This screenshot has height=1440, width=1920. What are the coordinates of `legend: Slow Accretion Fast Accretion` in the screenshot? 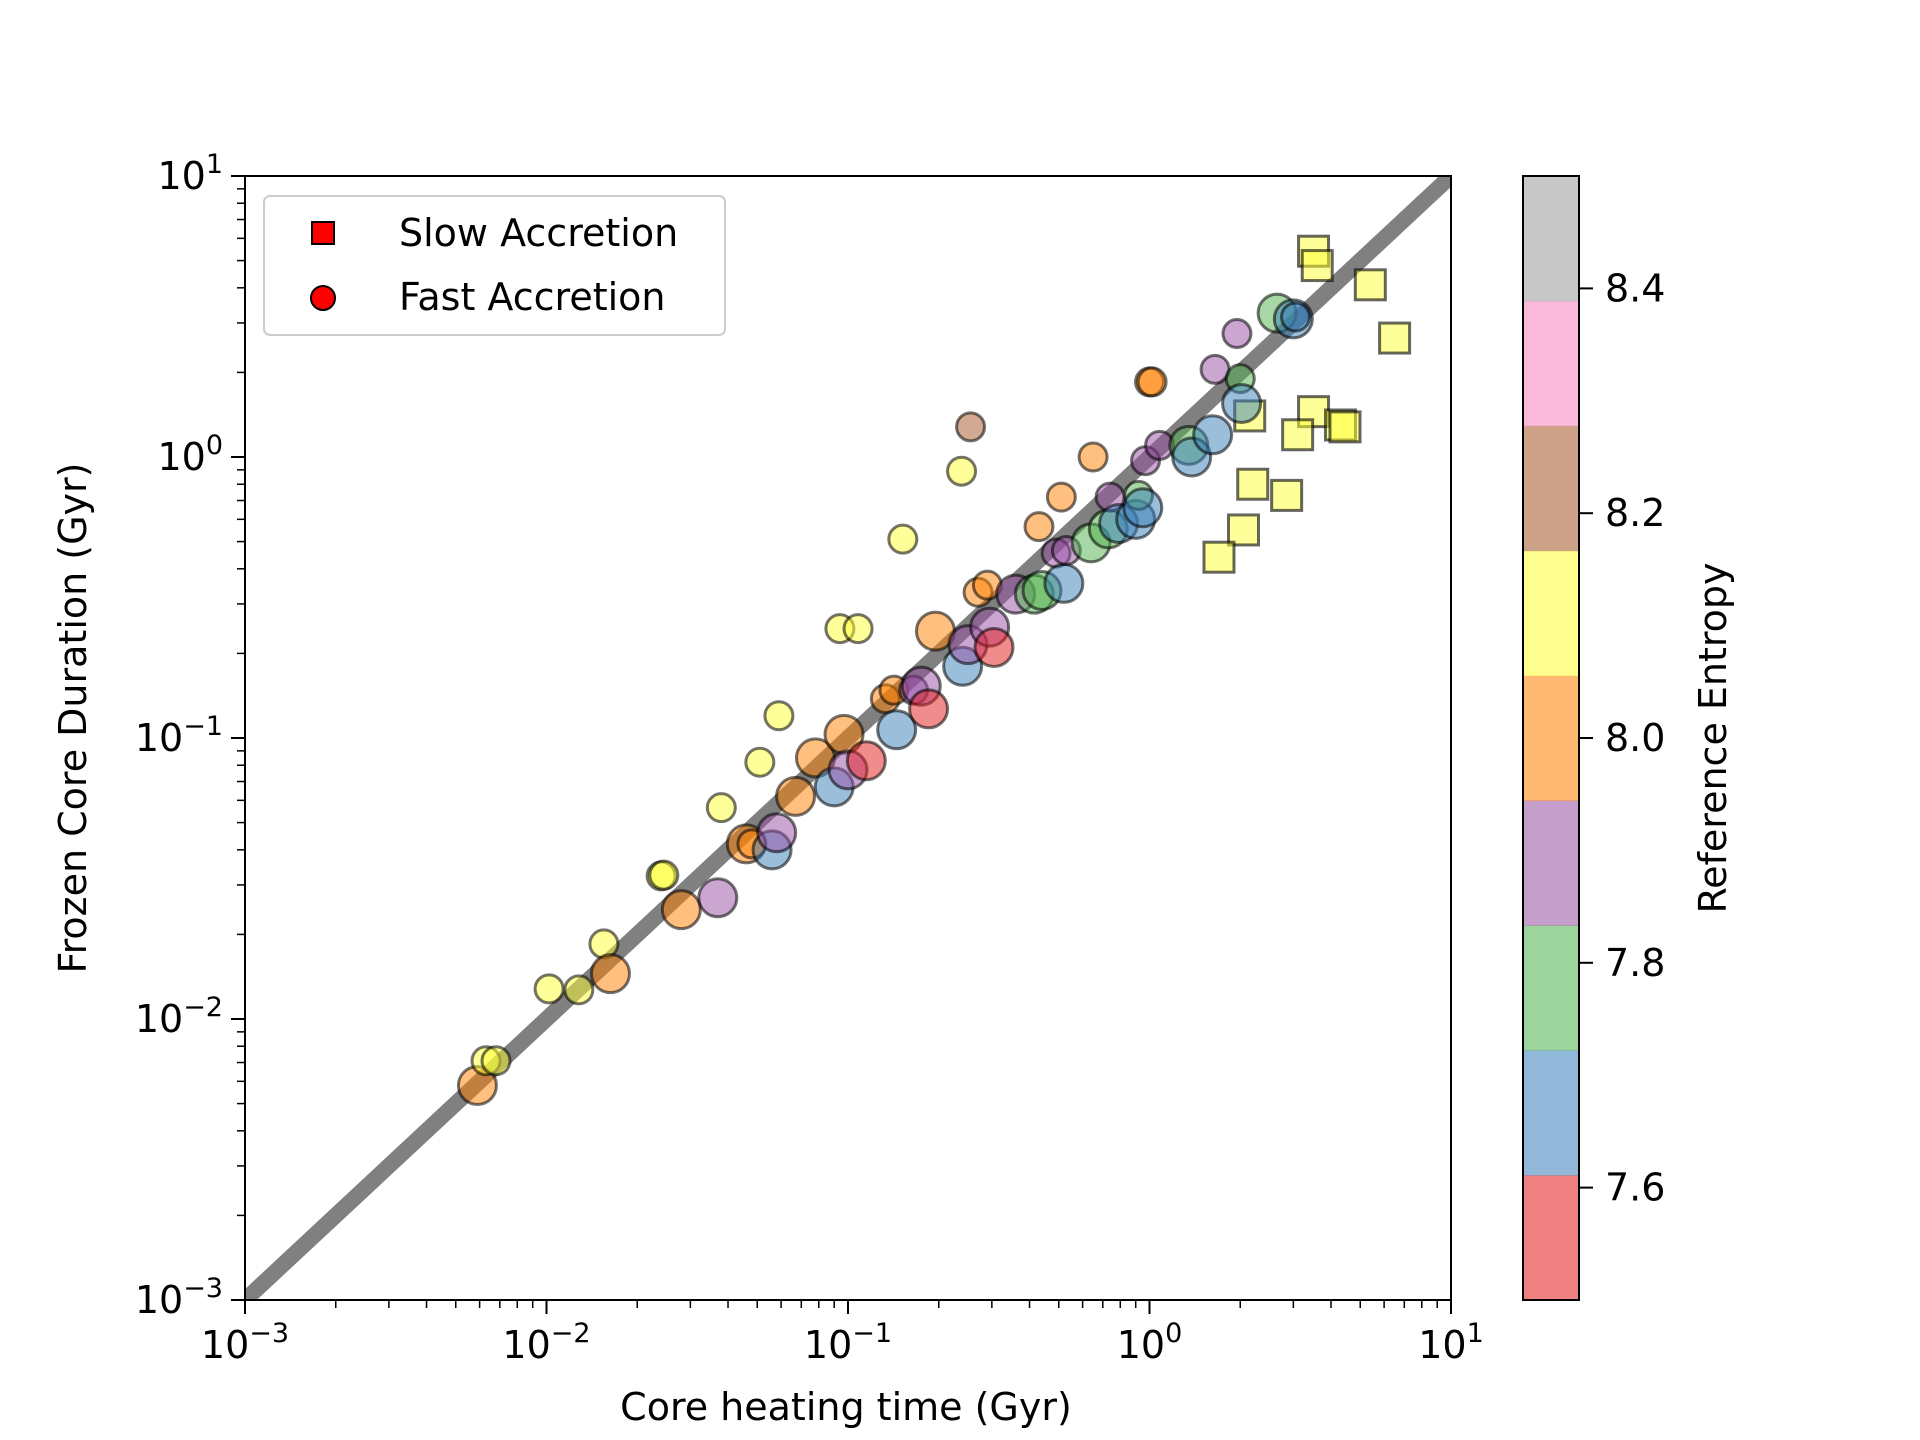 It's located at (494, 265).